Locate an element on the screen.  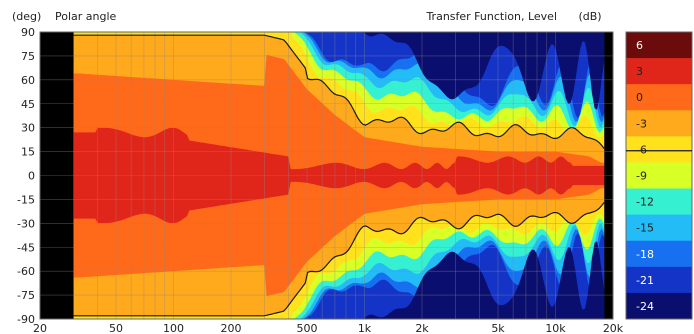
y-tick-label: 75 is located at coordinates (28, 56).